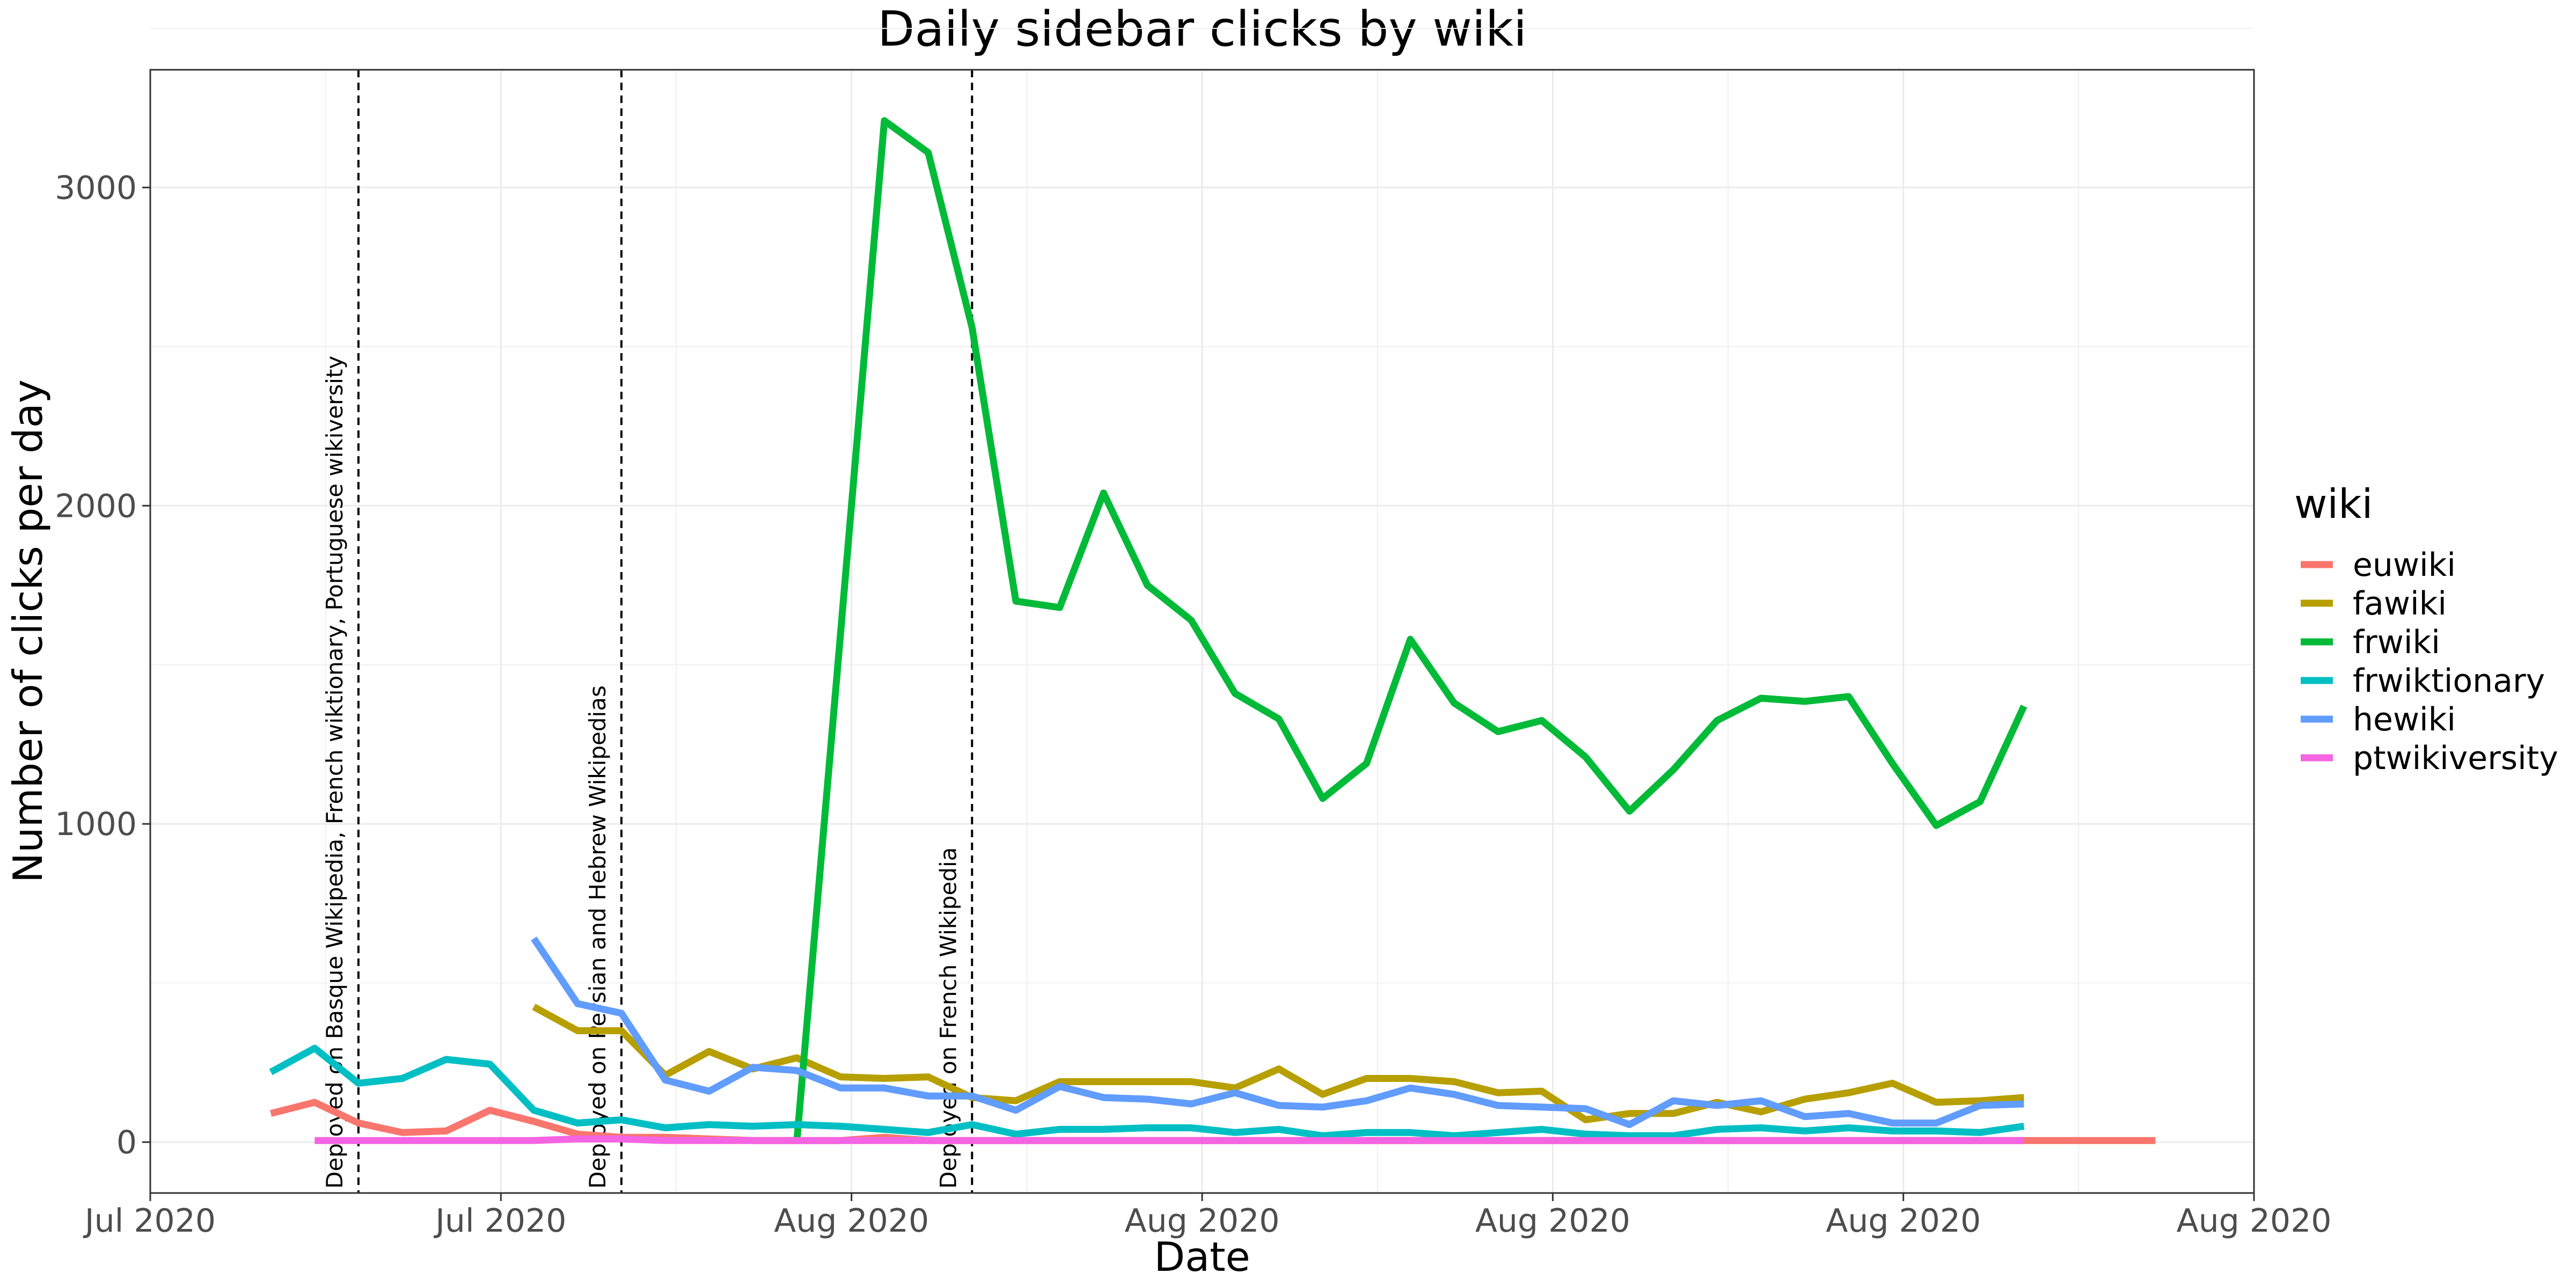 Image resolution: width=2576 pixels, height=1288 pixels. What do you see at coordinates (96, 824) in the screenshot?
I see `y-tick-label: 1000` at bounding box center [96, 824].